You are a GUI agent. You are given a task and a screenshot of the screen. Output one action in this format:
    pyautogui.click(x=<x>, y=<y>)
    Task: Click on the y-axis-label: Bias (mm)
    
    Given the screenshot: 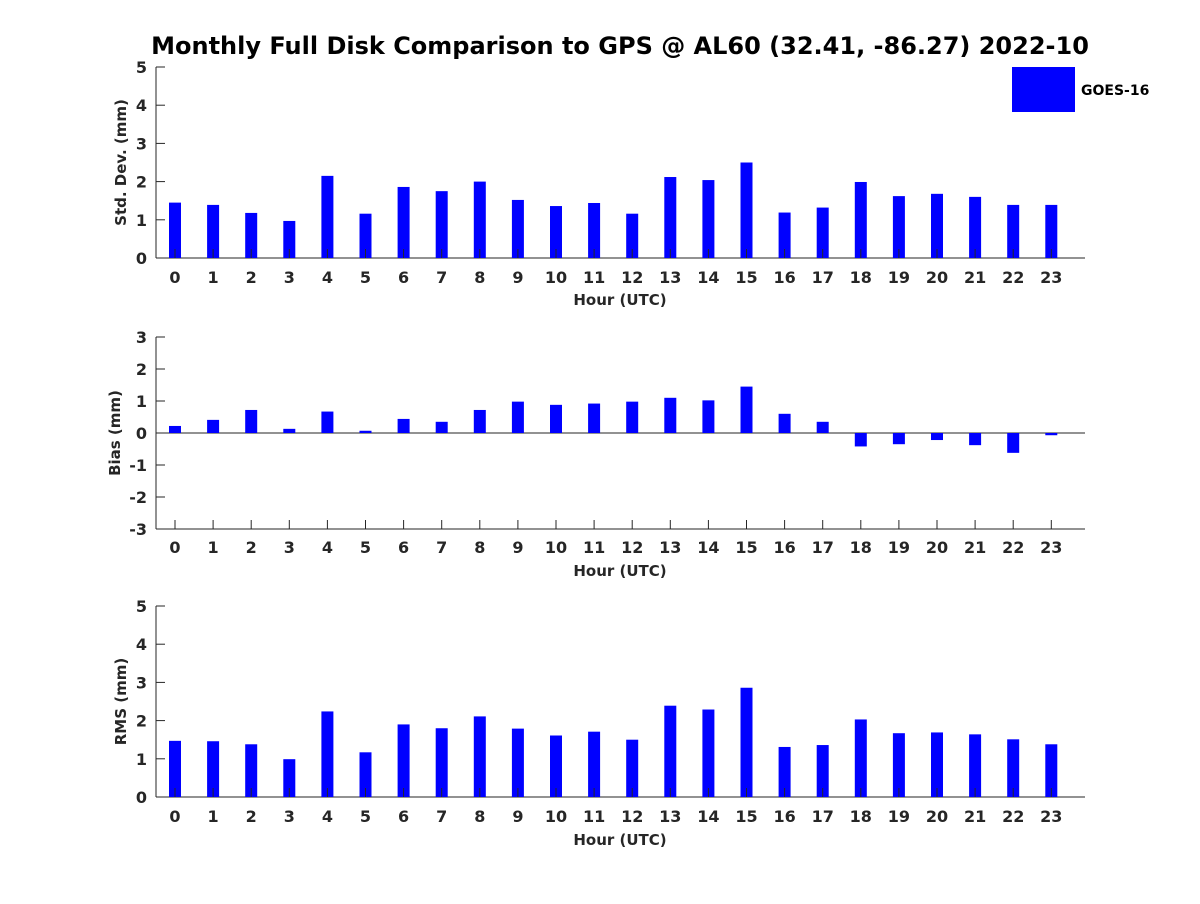 What is the action you would take?
    pyautogui.click(x=115, y=433)
    